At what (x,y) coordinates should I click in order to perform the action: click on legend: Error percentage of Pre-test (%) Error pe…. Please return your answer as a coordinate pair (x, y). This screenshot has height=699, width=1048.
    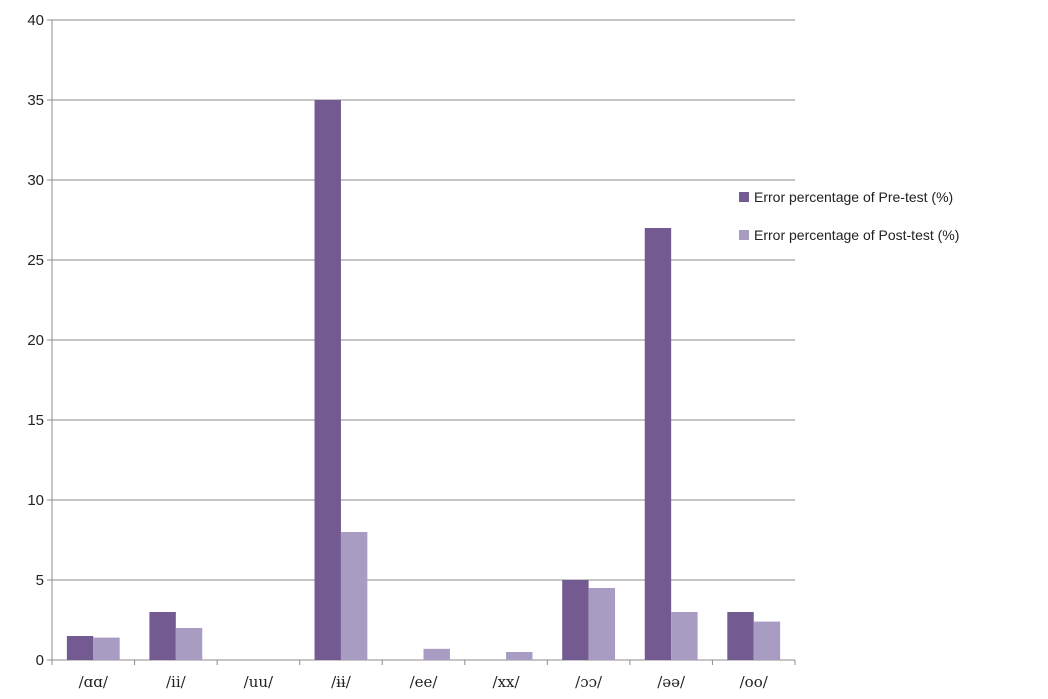
    Looking at the image, I should click on (849, 216).